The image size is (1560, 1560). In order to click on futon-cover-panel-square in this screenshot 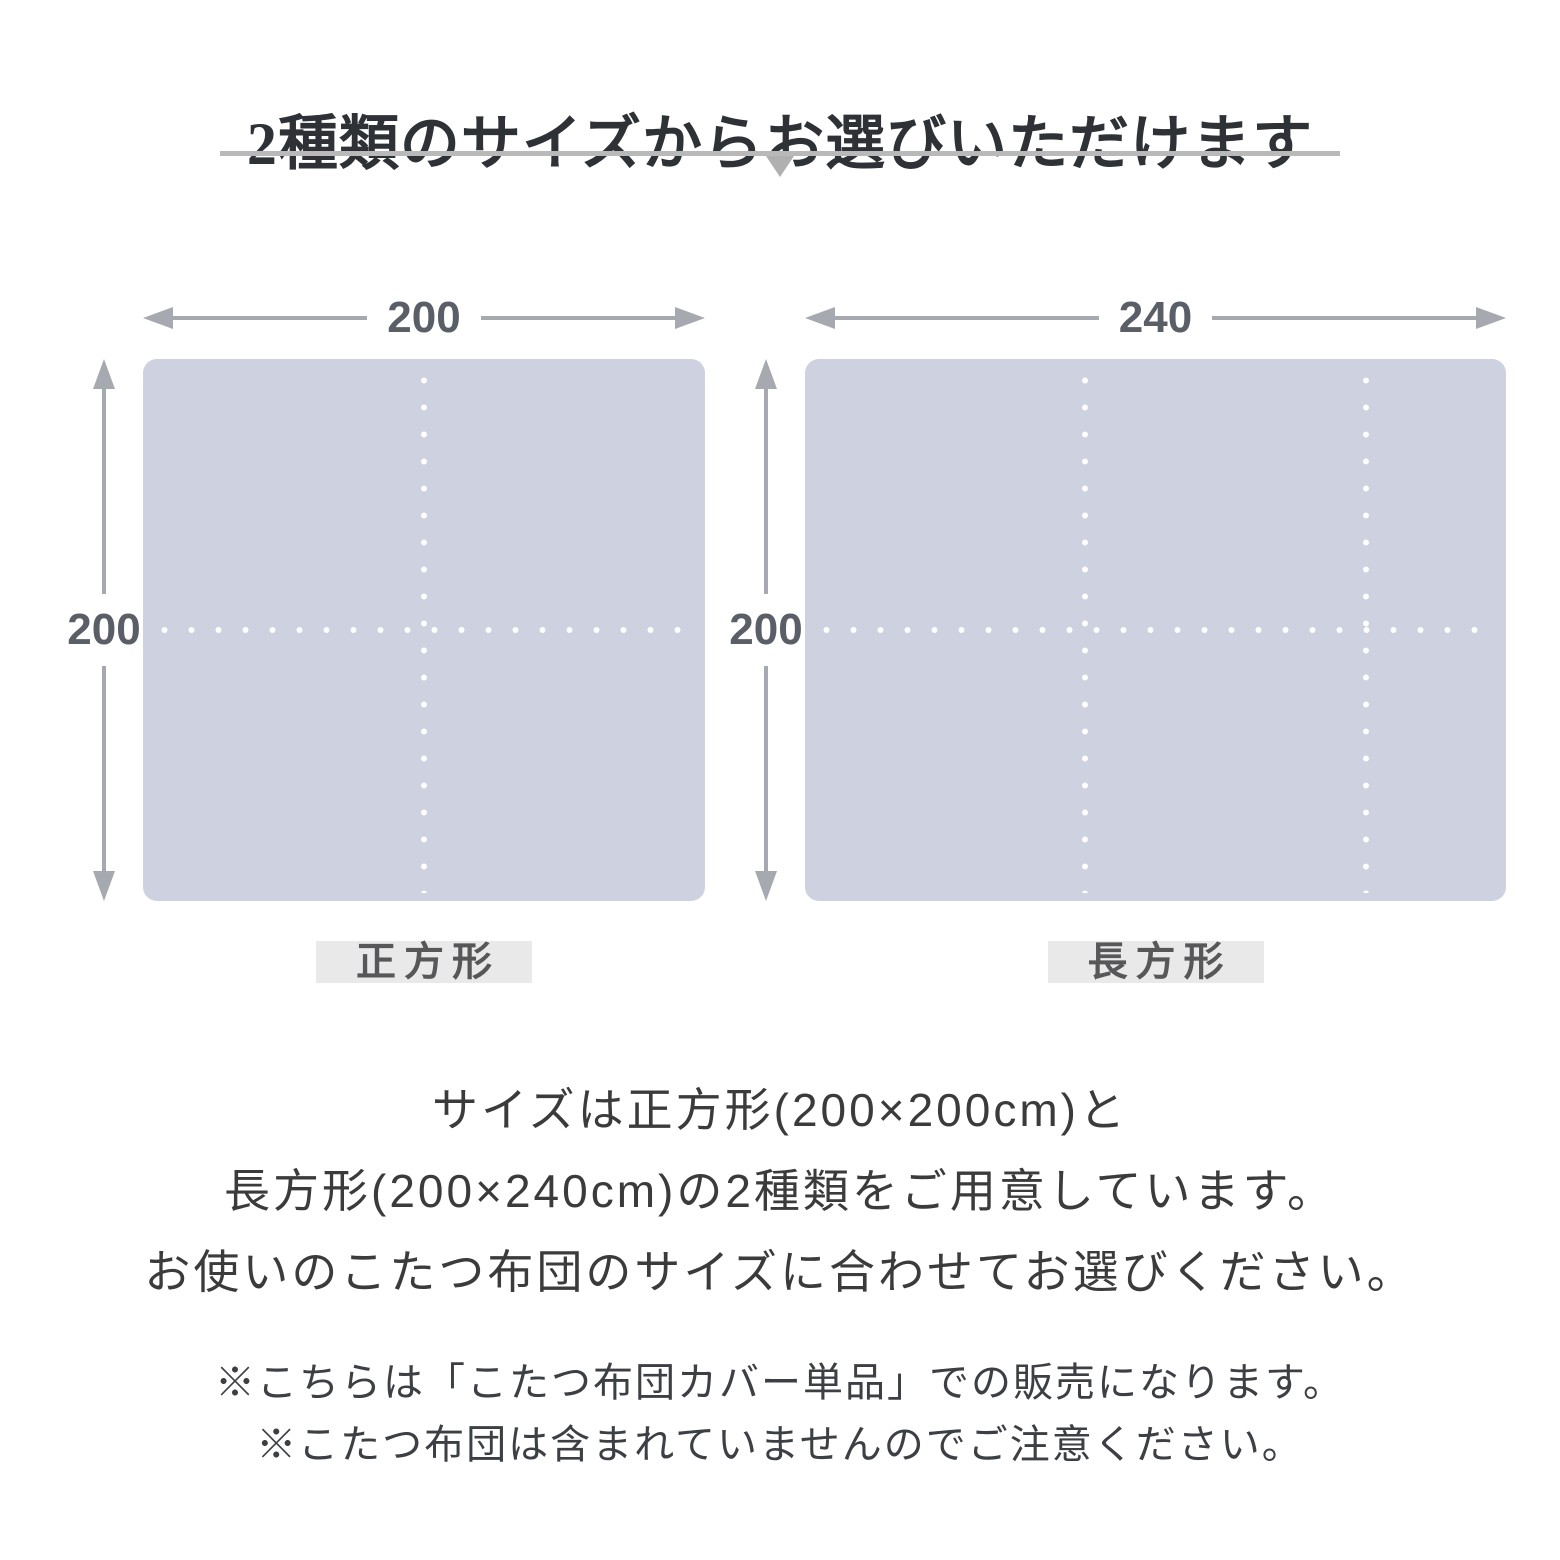, I will do `click(424, 630)`.